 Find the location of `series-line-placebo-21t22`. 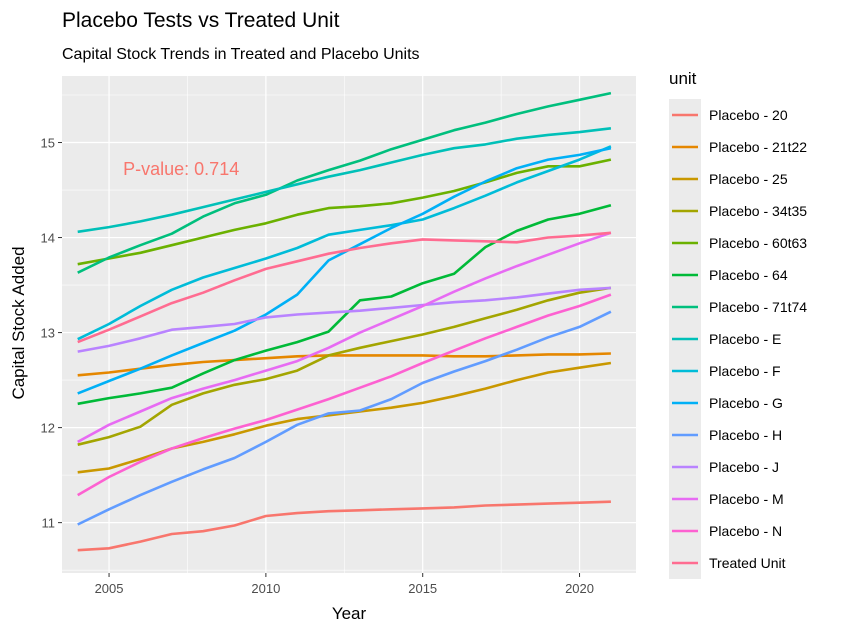

series-line-placebo-21t22 is located at coordinates (344, 364).